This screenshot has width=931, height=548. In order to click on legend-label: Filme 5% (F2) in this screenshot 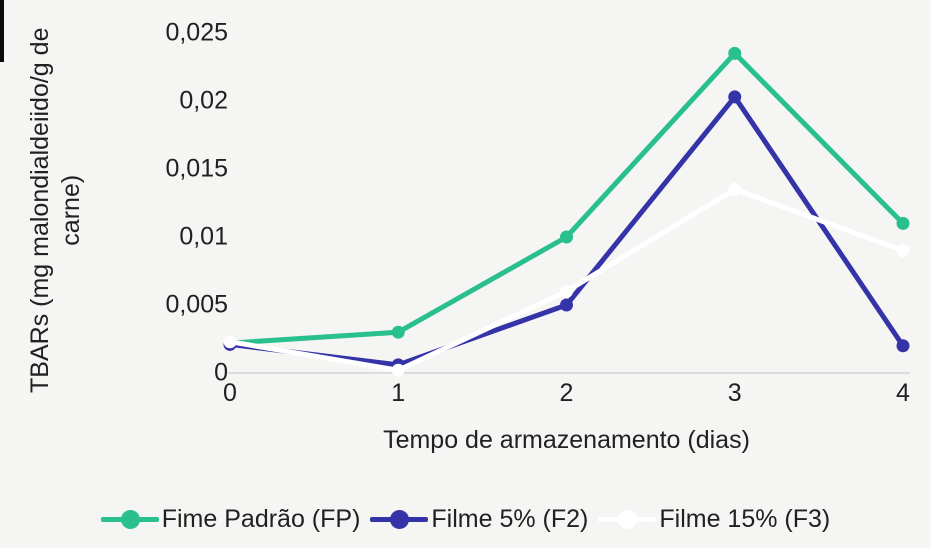, I will do `click(510, 519)`.